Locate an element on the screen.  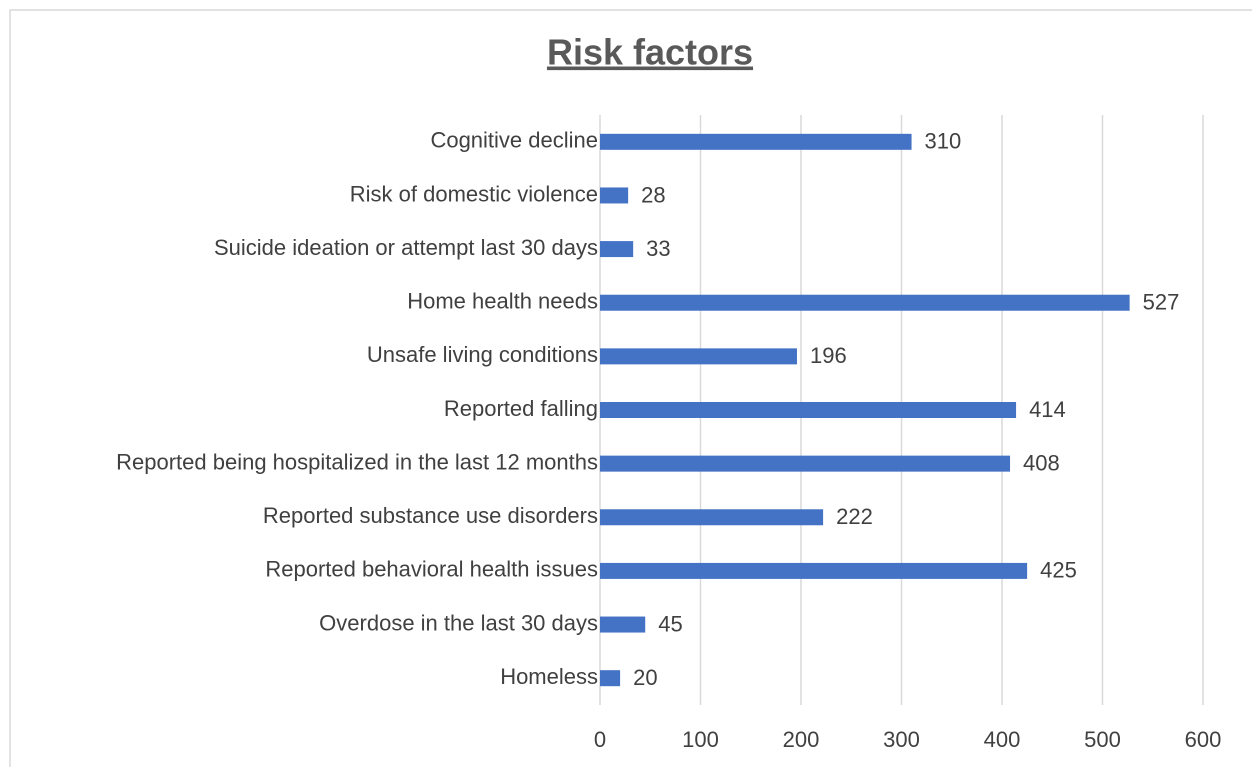
y-tick-label: Overdose in the last 30 days is located at coordinates (458, 622).